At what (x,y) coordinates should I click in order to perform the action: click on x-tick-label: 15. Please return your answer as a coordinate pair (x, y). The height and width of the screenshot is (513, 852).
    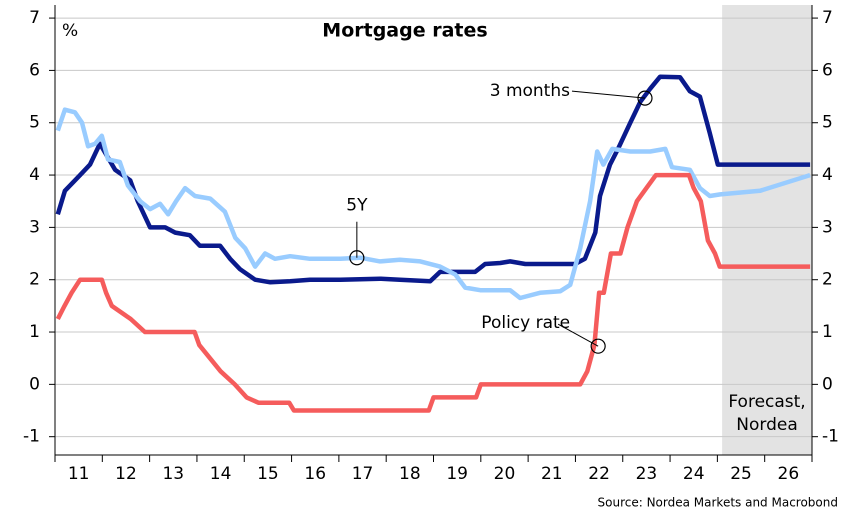
    Looking at the image, I should click on (268, 474).